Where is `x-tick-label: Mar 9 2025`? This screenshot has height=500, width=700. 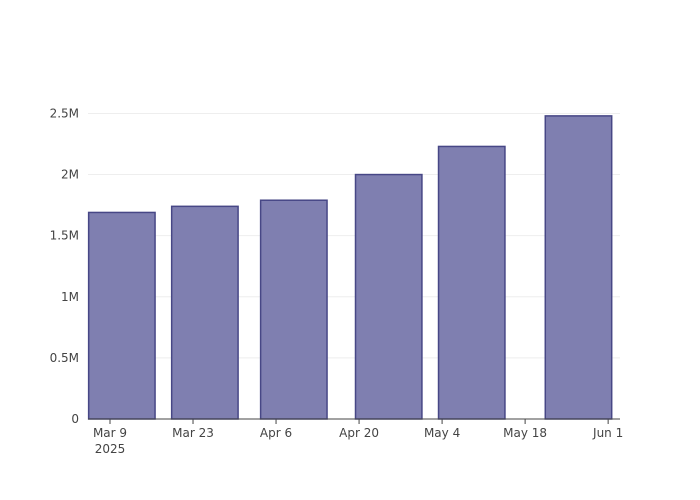
x-tick-label: Mar 9 2025 is located at coordinates (110, 441).